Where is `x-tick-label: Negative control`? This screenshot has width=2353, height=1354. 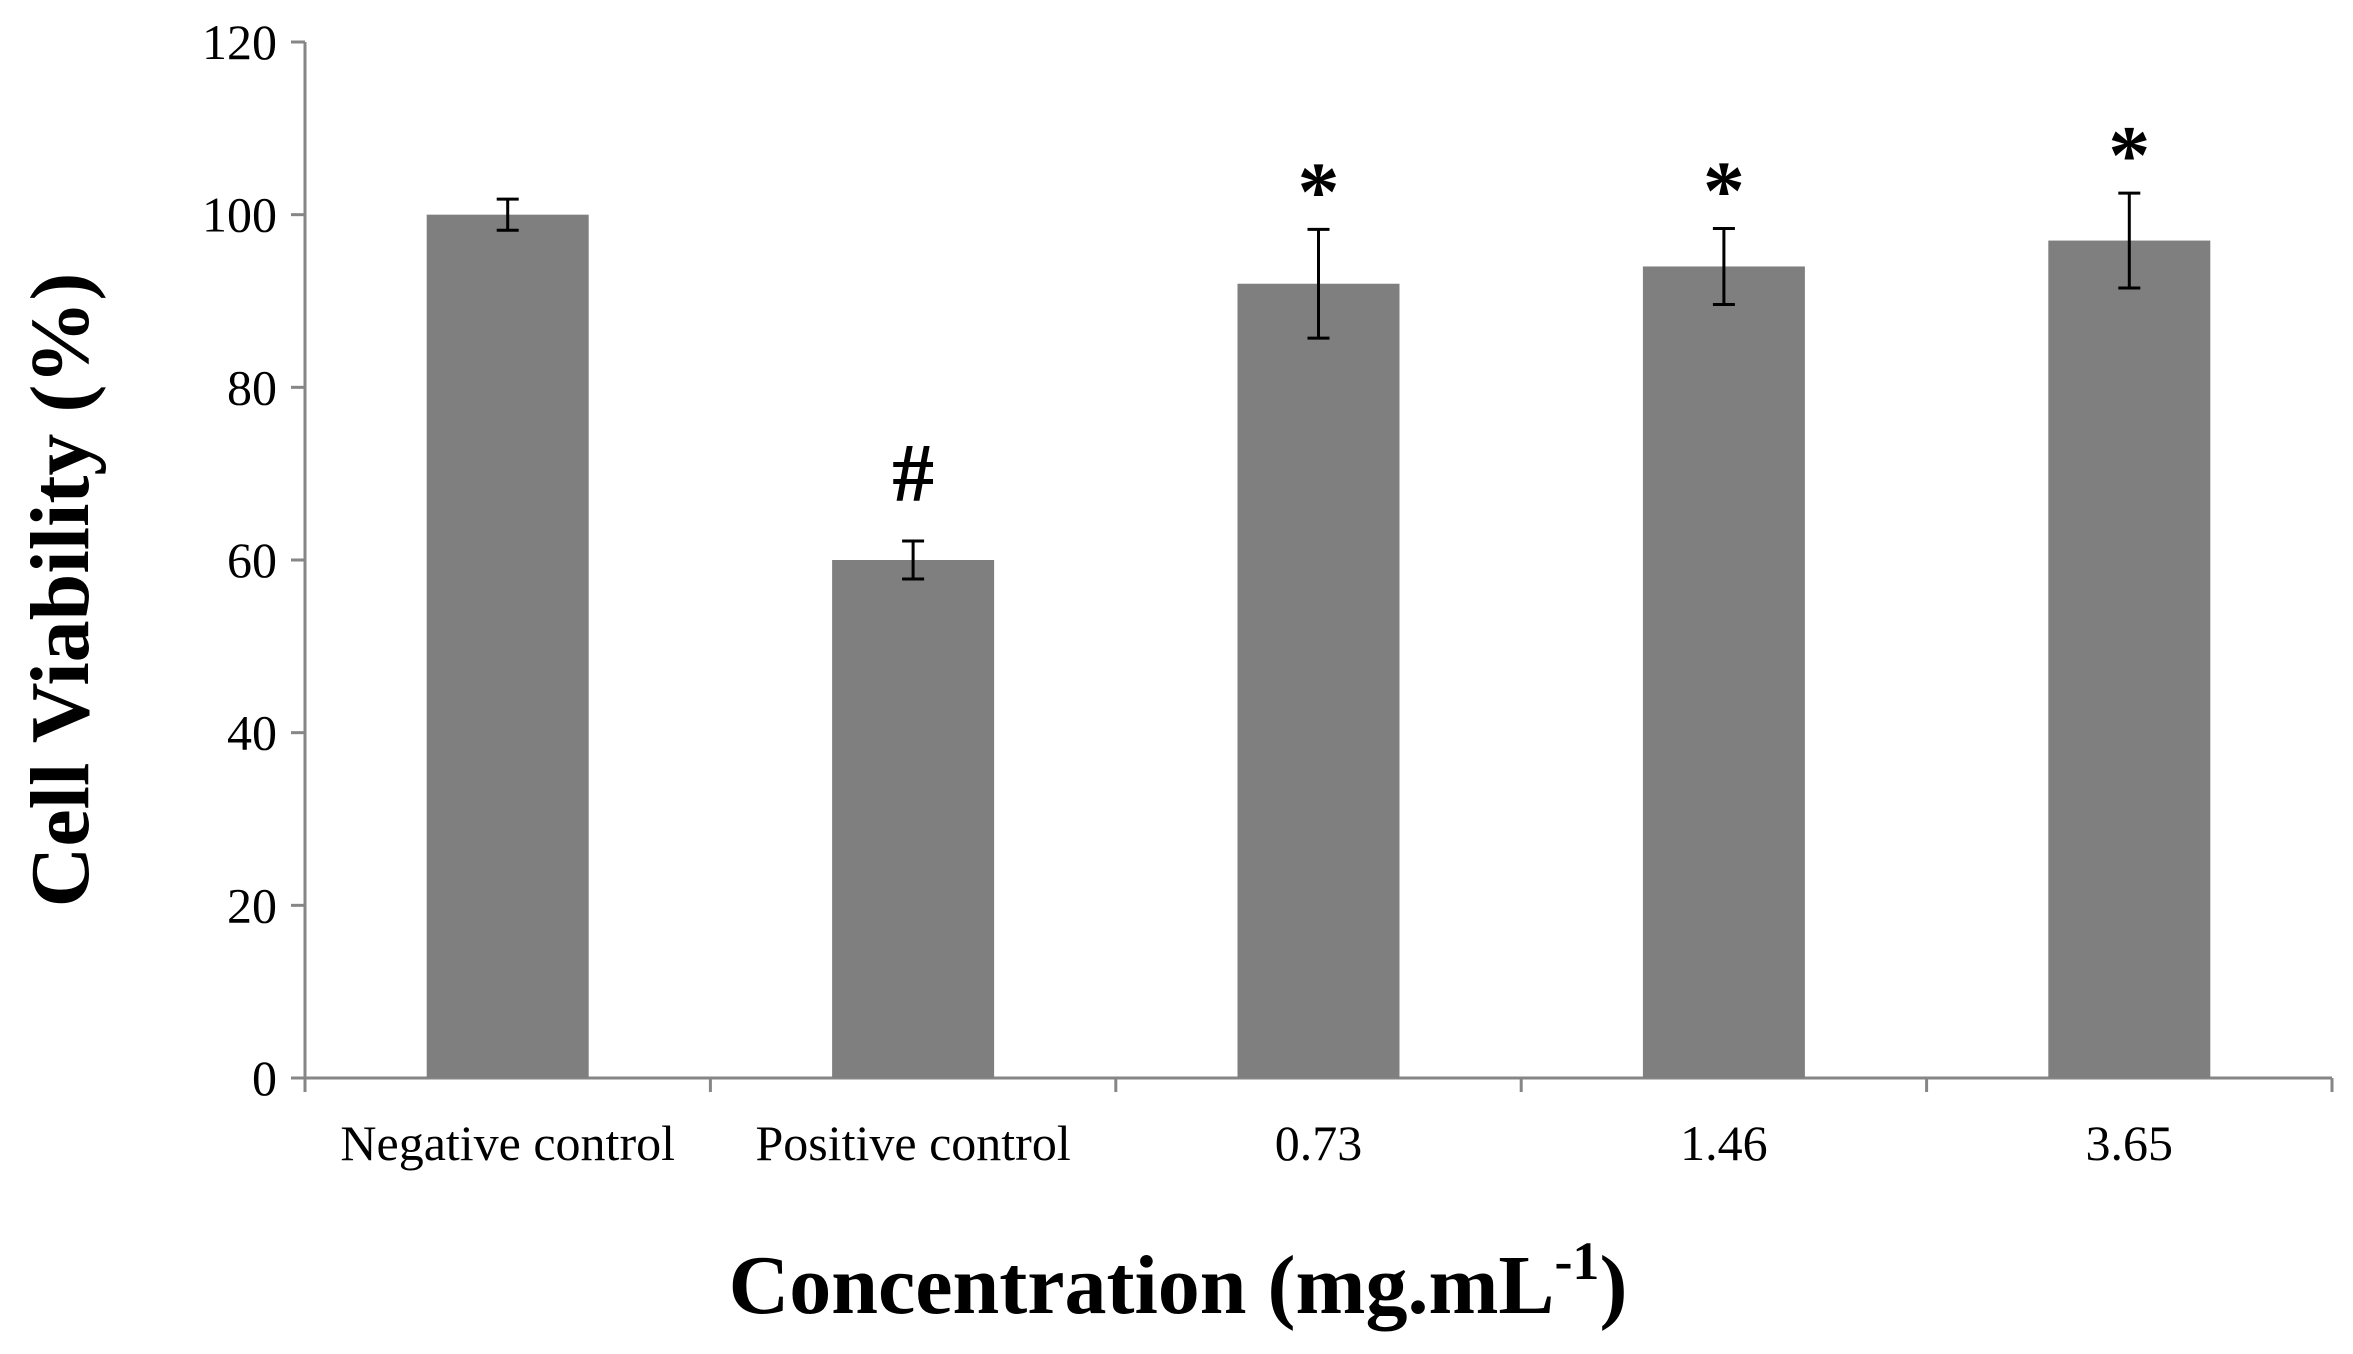 x-tick-label: Negative control is located at coordinates (507, 1143).